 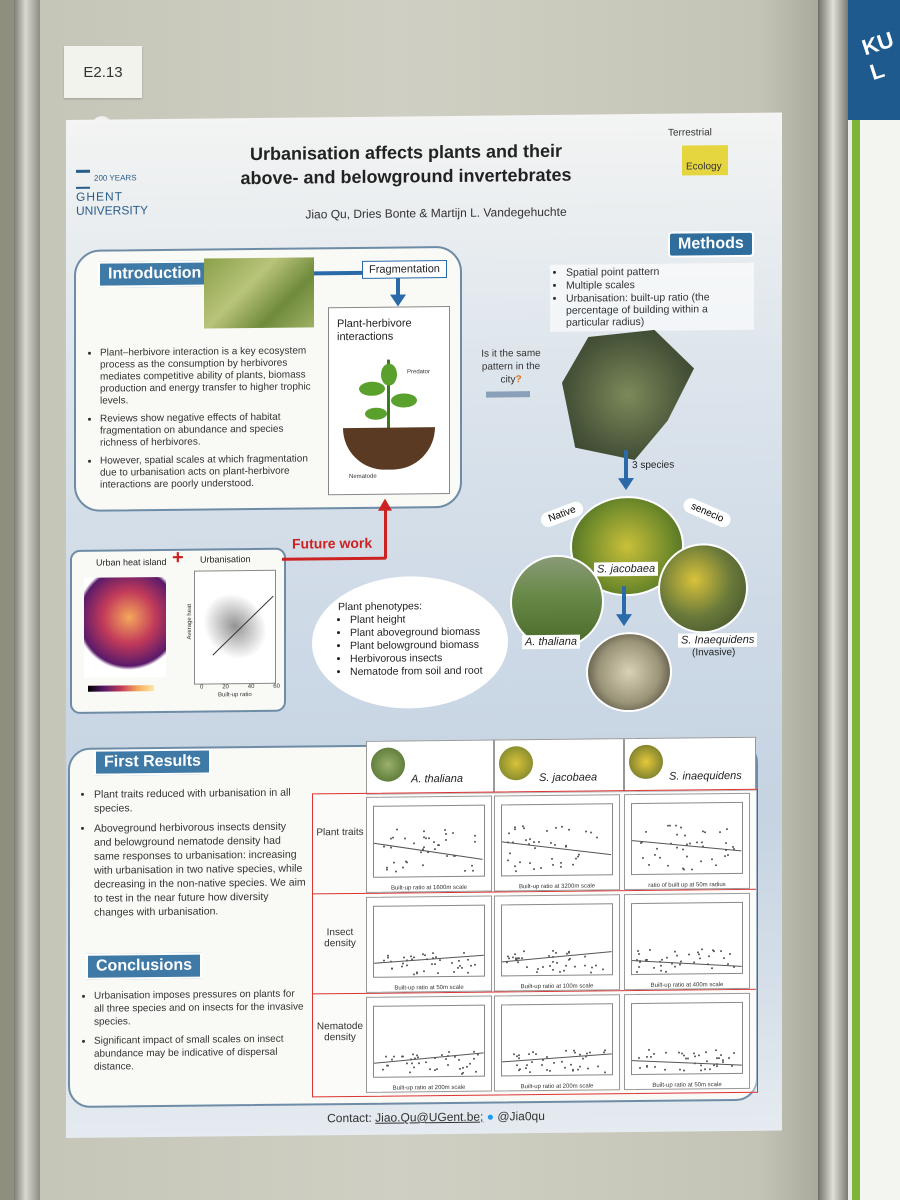 What do you see at coordinates (429, 1117) in the screenshot?
I see `contact-email: Jiao.Qu@UGent.be;` at bounding box center [429, 1117].